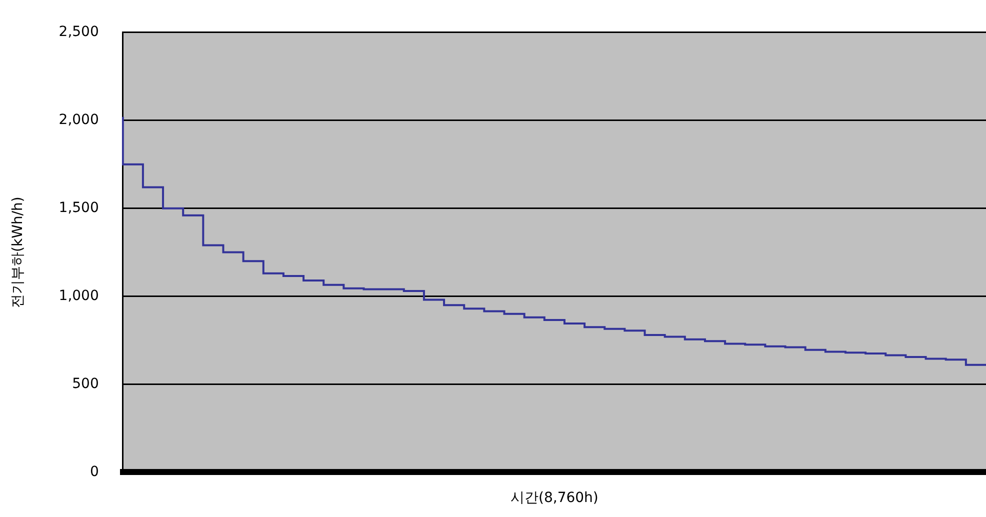 This screenshot has height=517, width=986. I want to click on y-tick-label: 2,000, so click(78, 120).